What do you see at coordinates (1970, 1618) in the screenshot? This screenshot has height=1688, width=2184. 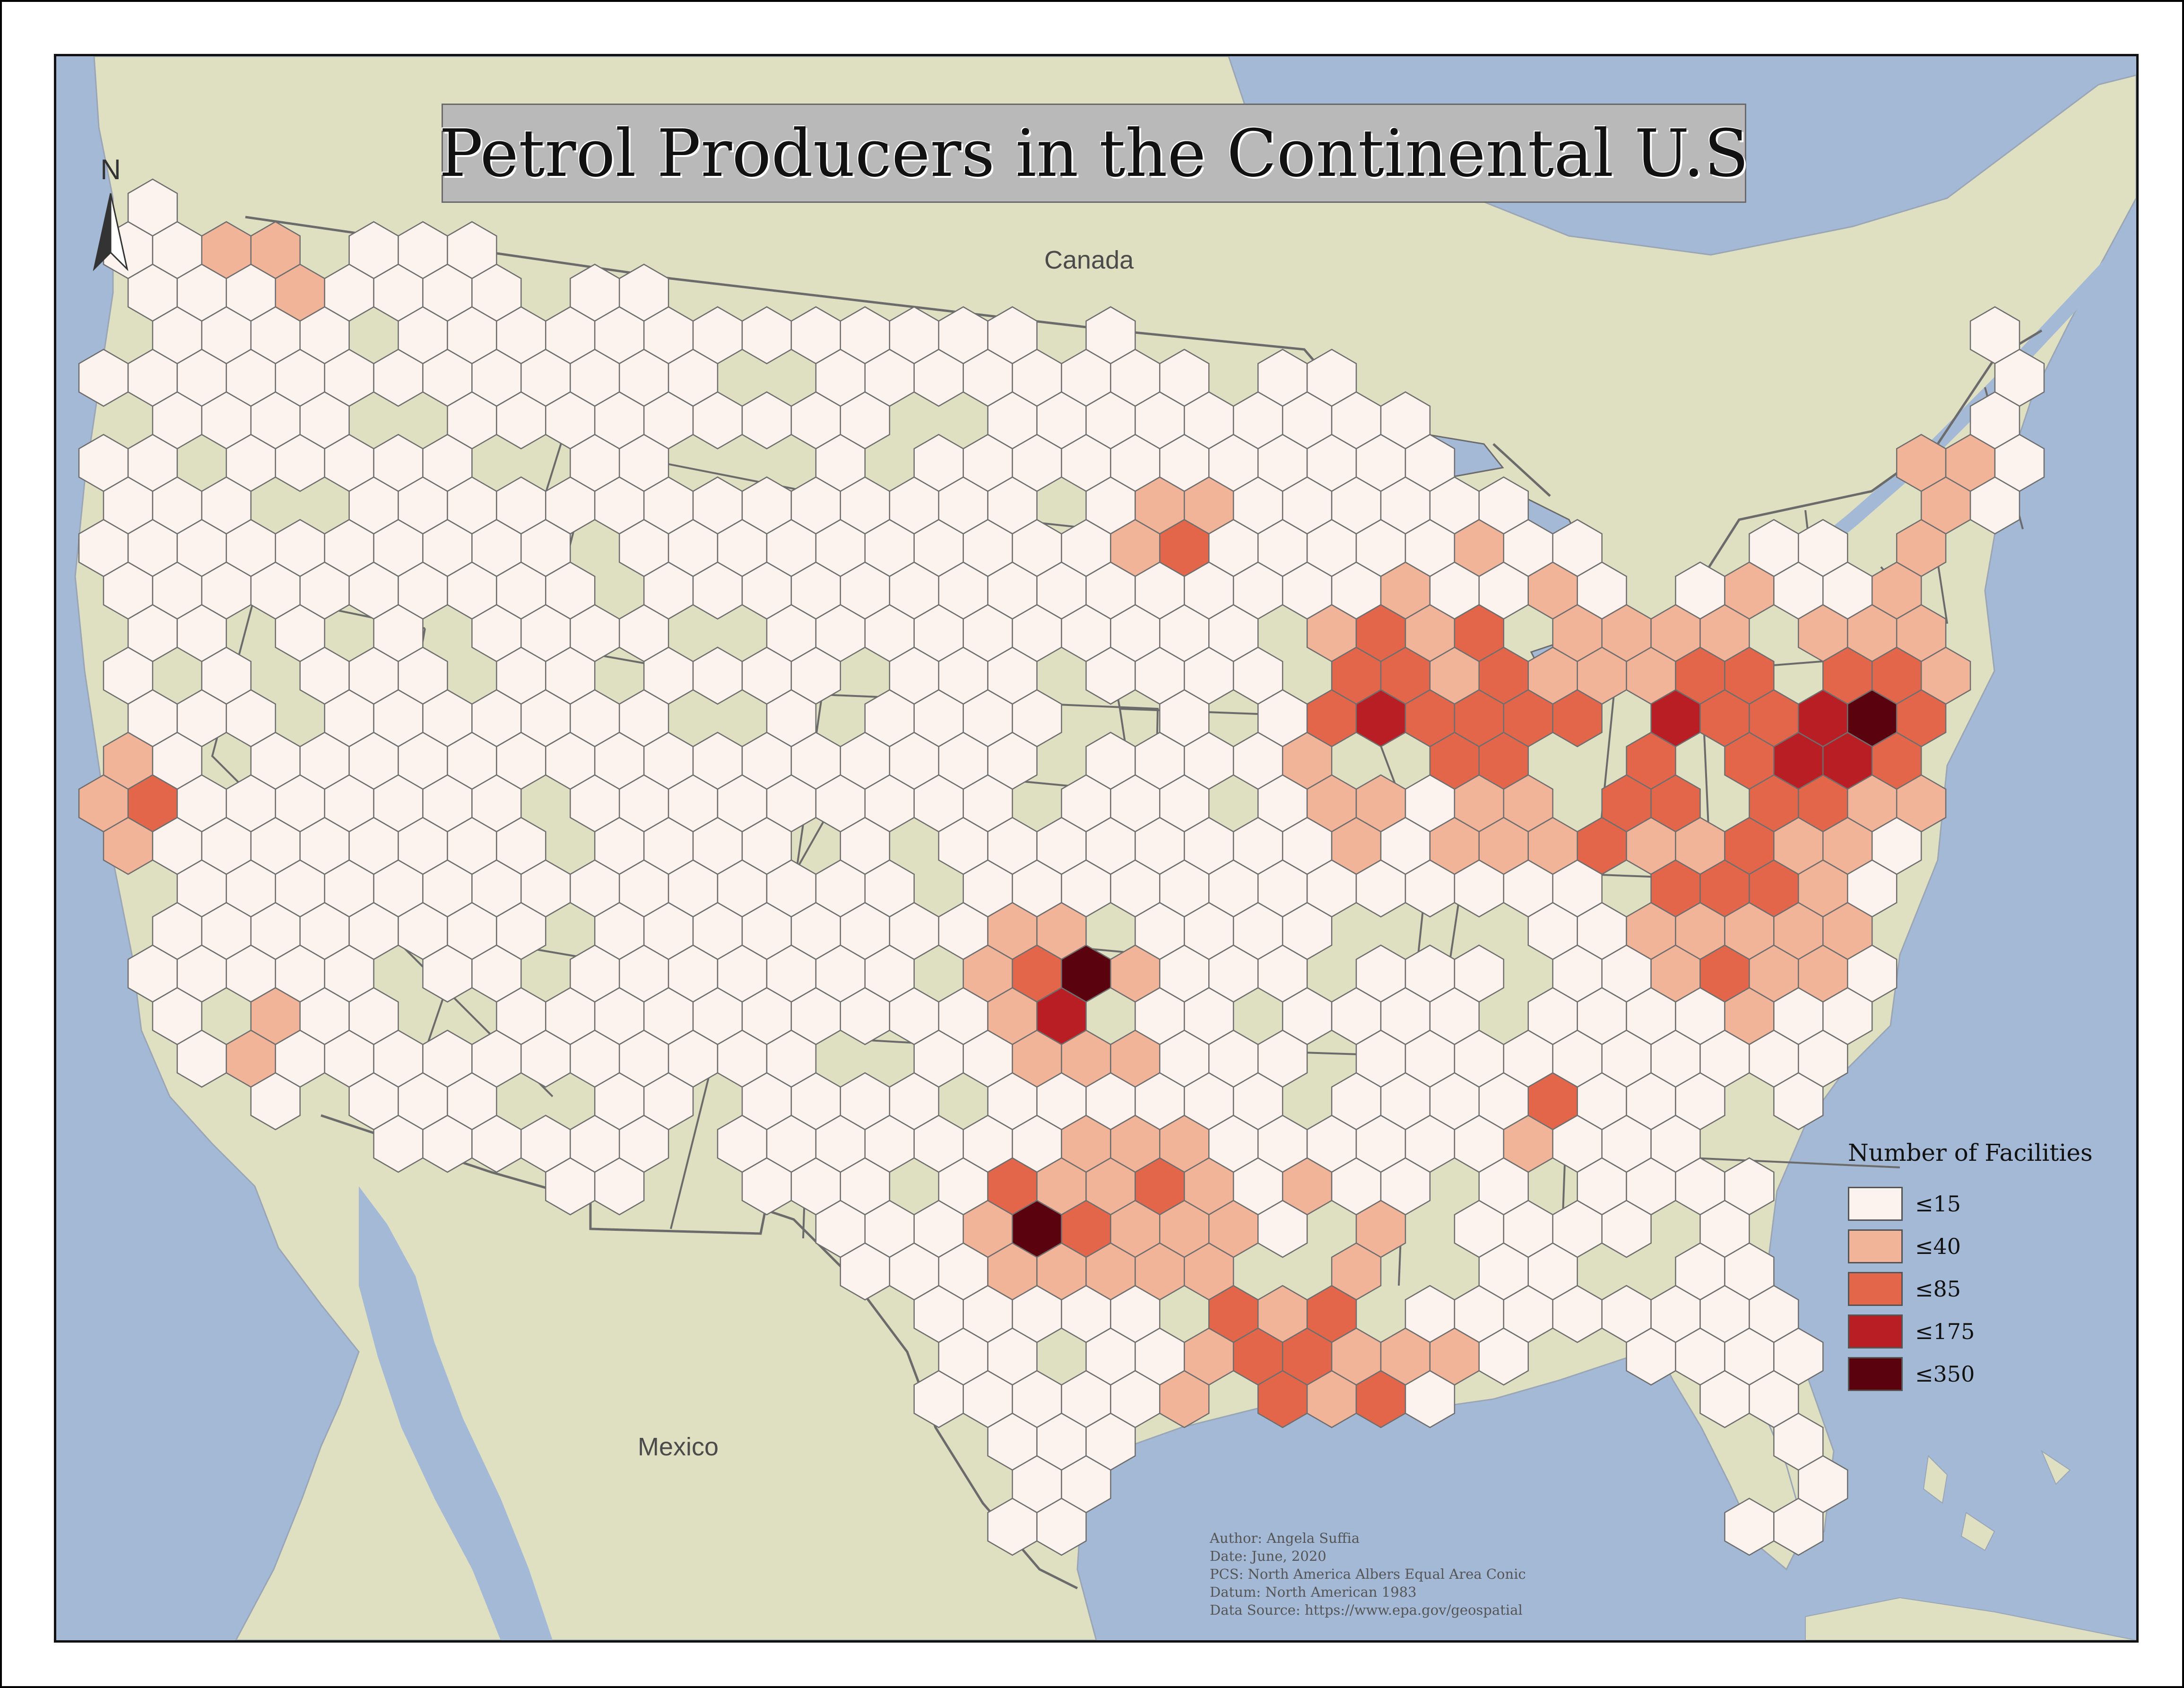 I see `cuba` at bounding box center [1970, 1618].